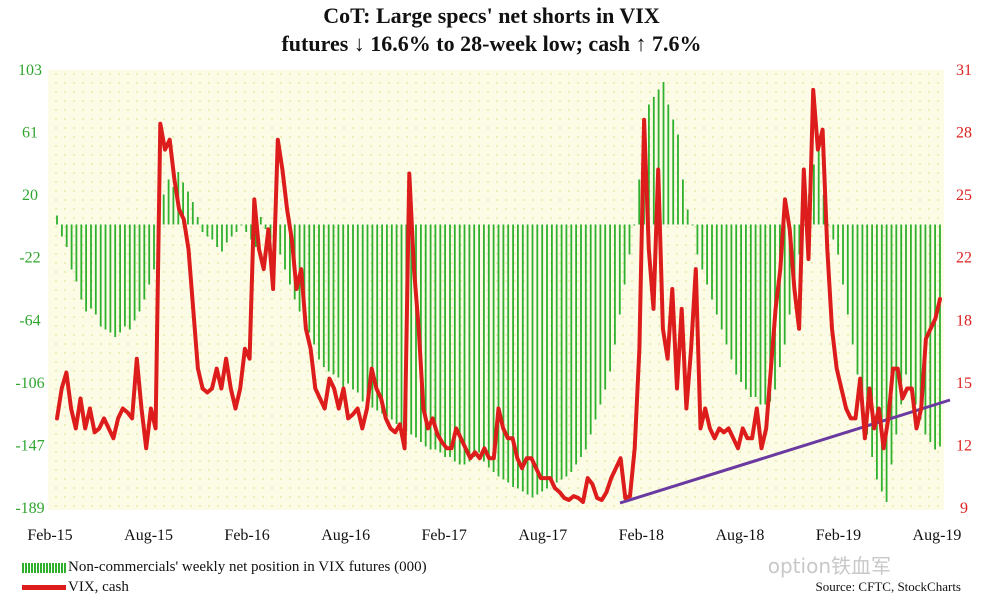 This screenshot has height=600, width=983. What do you see at coordinates (964, 383) in the screenshot?
I see `right-axis-tick-label: 15` at bounding box center [964, 383].